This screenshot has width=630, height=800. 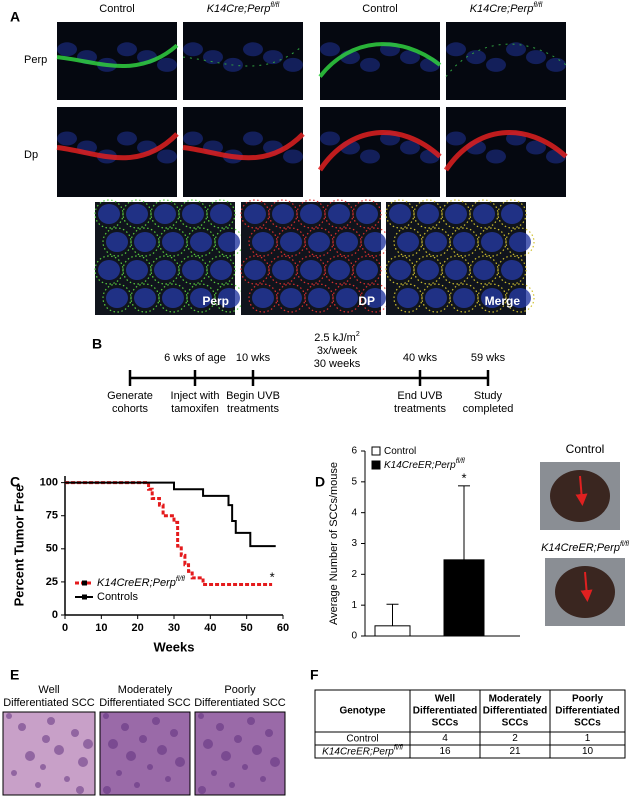 What do you see at coordinates (97, 344) in the screenshot?
I see `panel-label: B` at bounding box center [97, 344].